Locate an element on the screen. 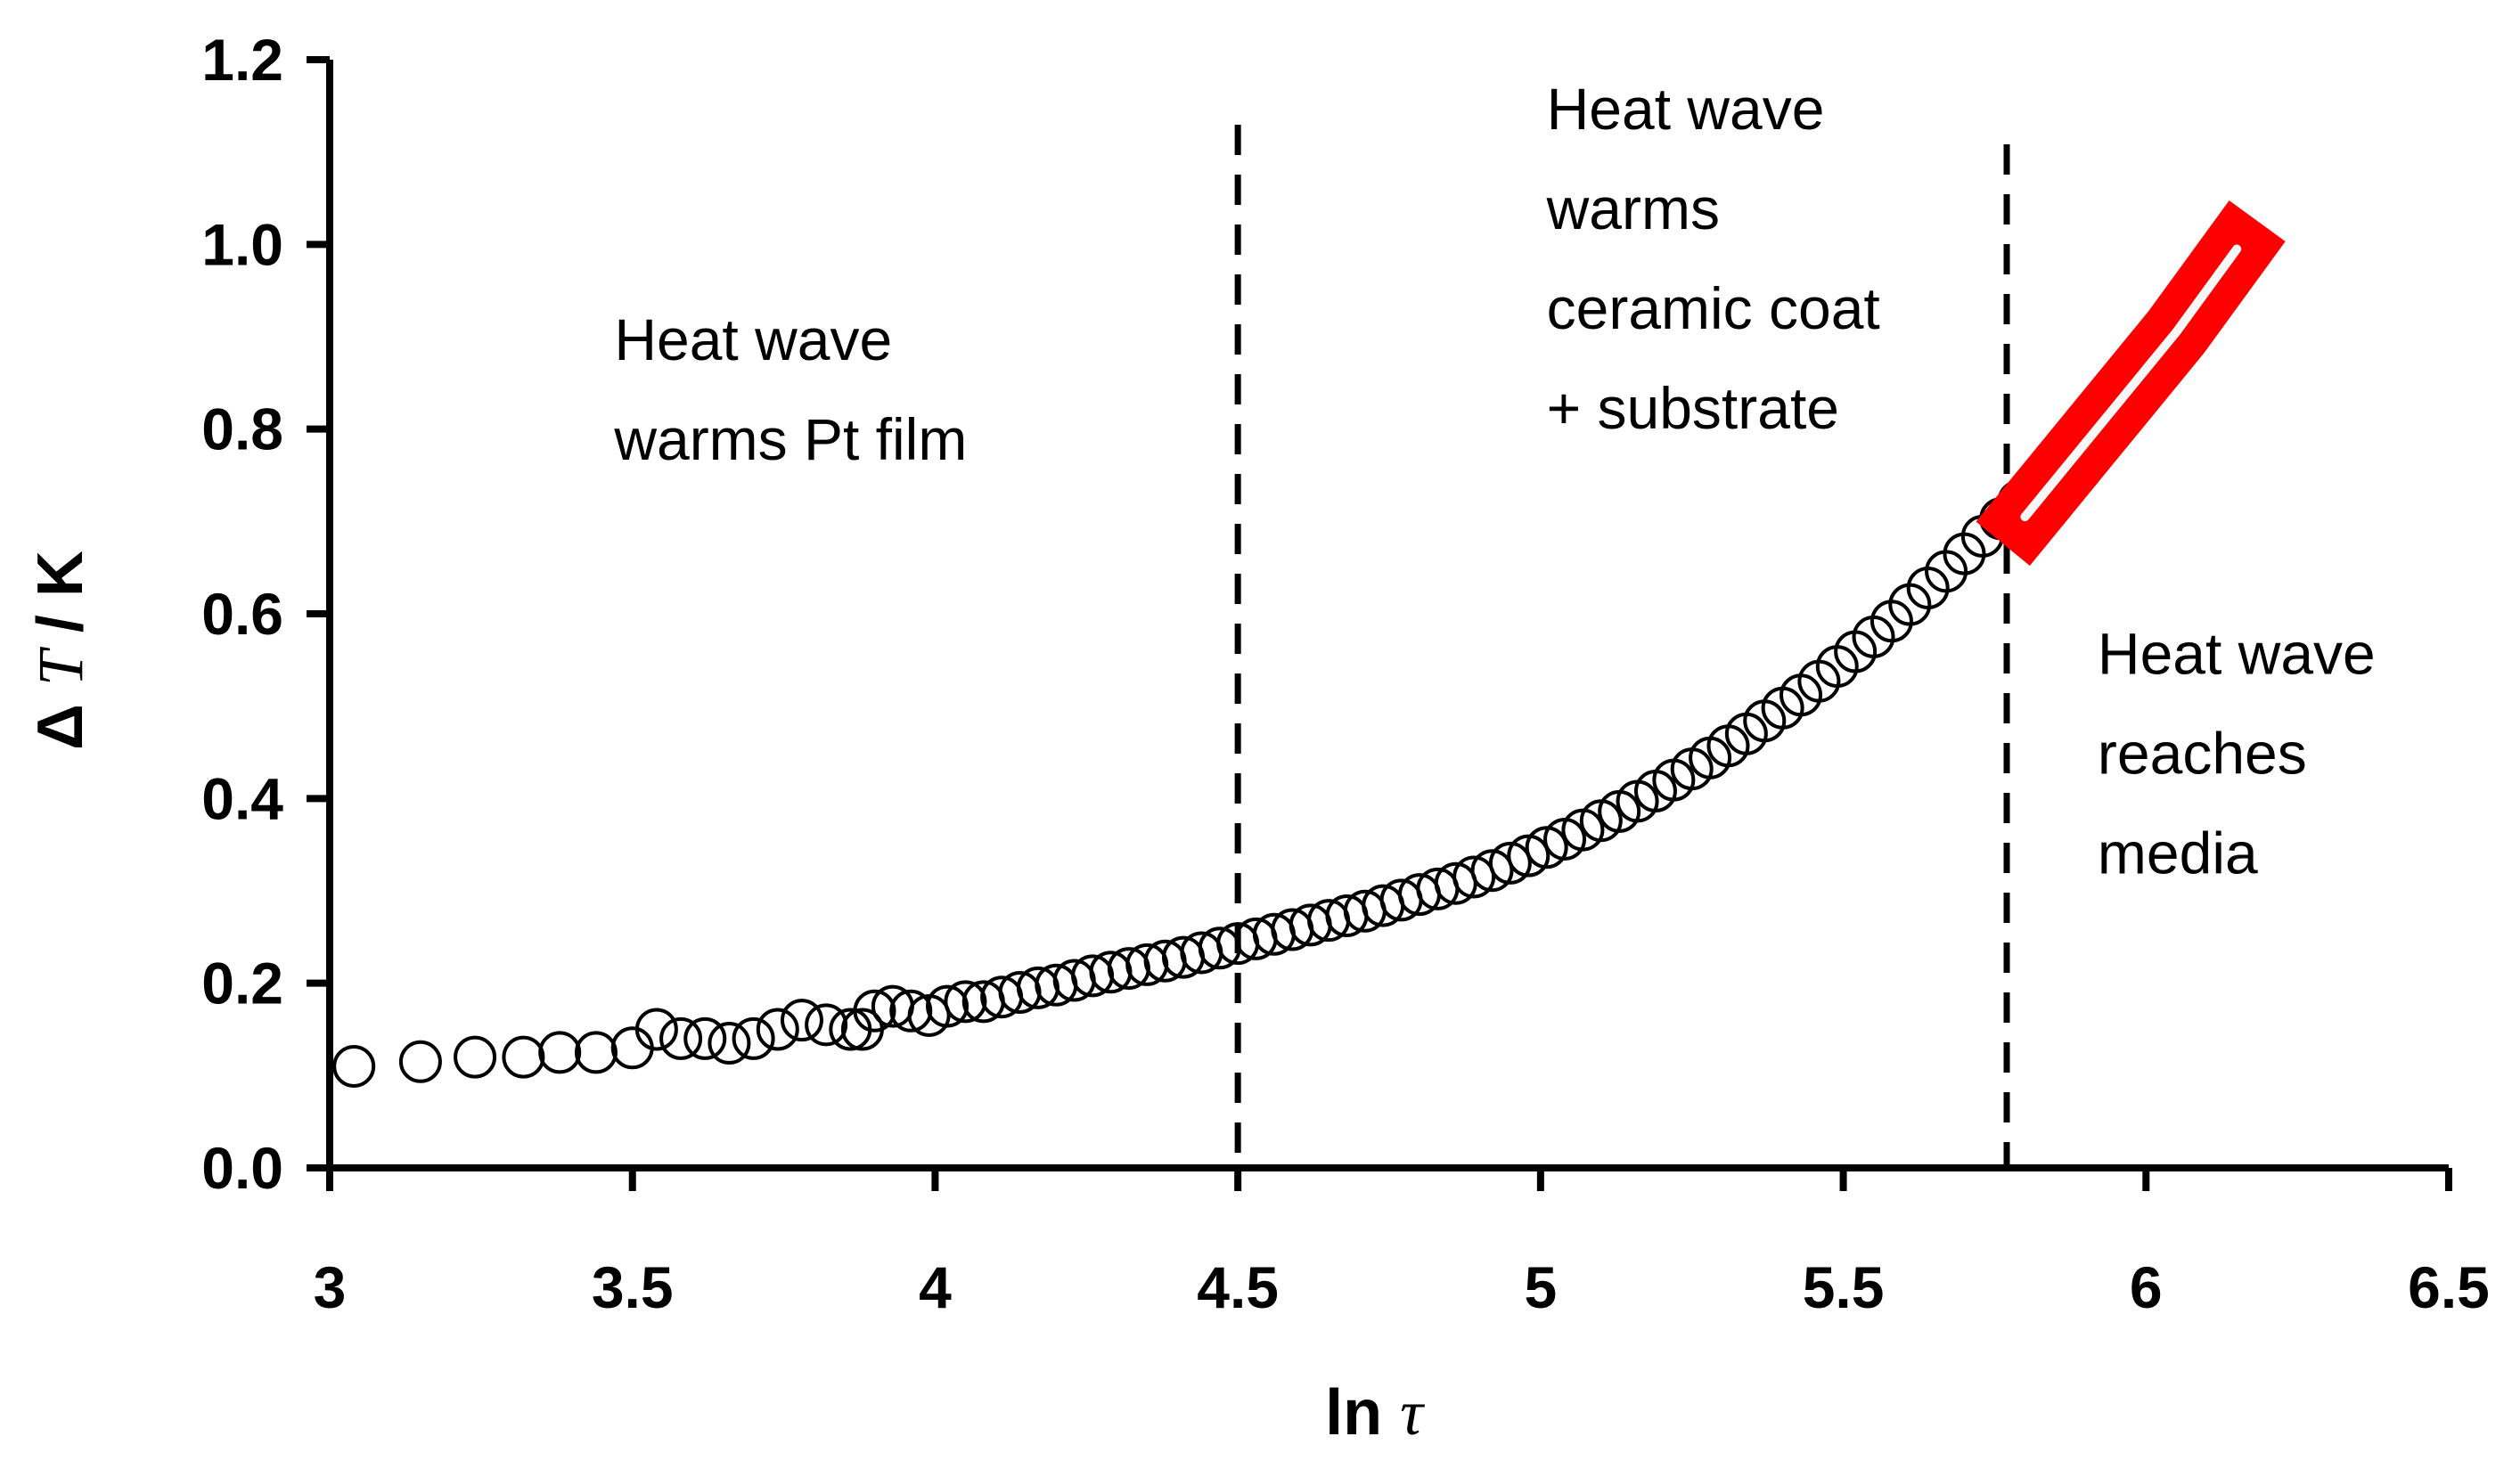 Image resolution: width=2520 pixels, height=1461 pixels. x-tick-label: 4.5 is located at coordinates (1238, 1287).